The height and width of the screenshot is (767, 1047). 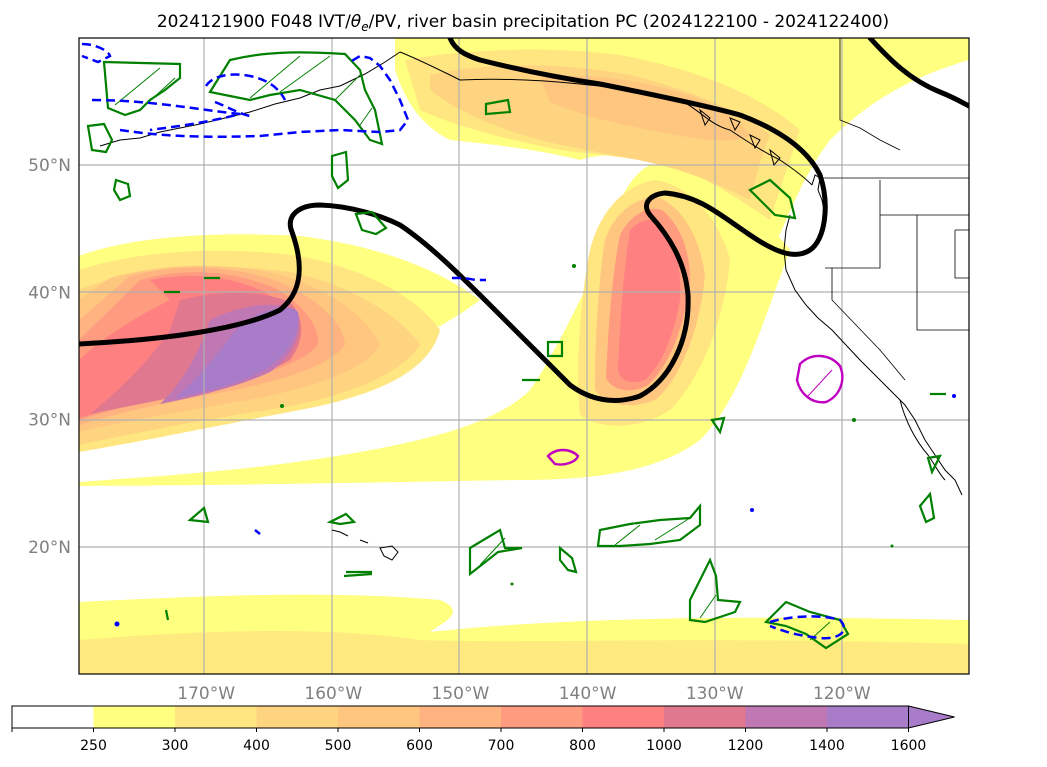 I want to click on longitude-labels: 170°W 160°W 150°W 140°W 130°W 120°W, so click(x=524, y=694).